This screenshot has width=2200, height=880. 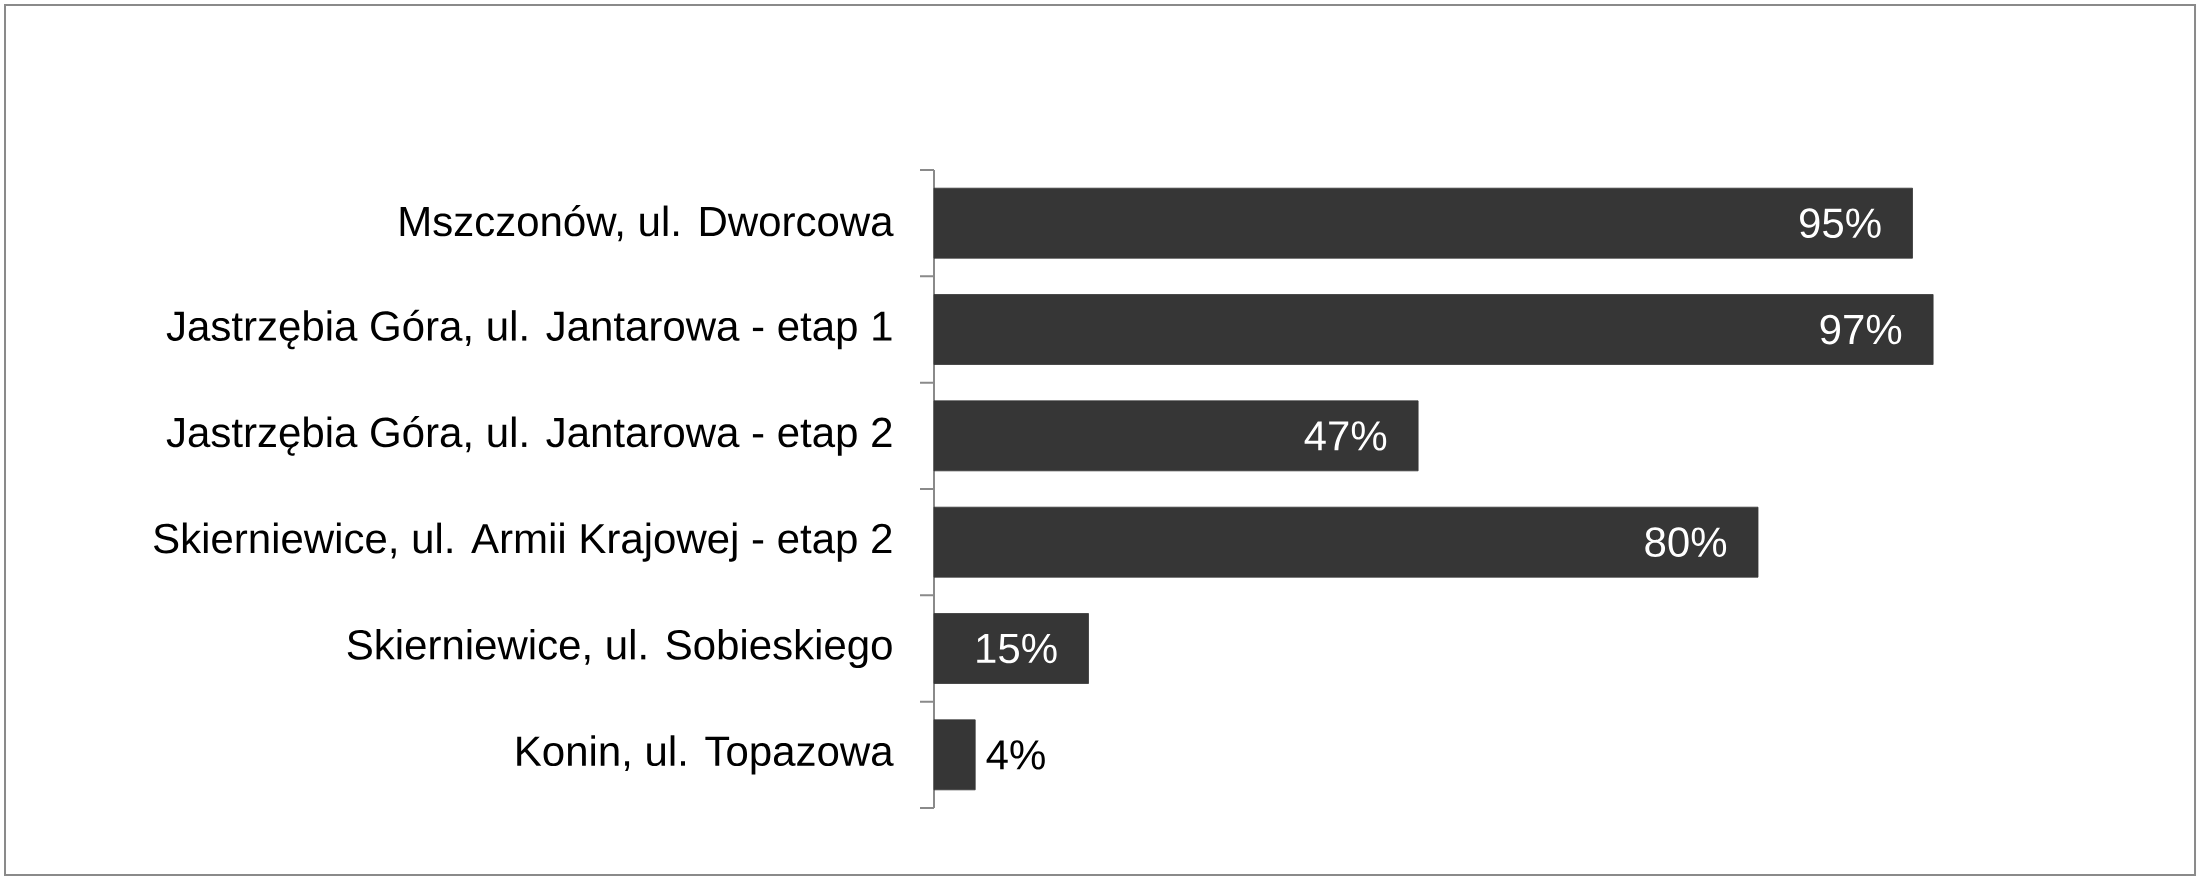 I want to click on y-tick-label: Konin, ul. Topazowa, so click(x=705, y=755).